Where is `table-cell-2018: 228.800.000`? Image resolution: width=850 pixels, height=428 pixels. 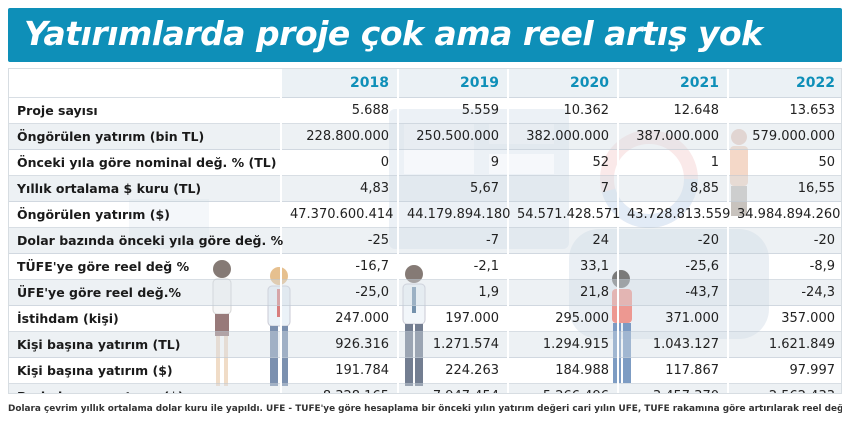
table-cell-2018: 228.800.000 is located at coordinates (339, 136).